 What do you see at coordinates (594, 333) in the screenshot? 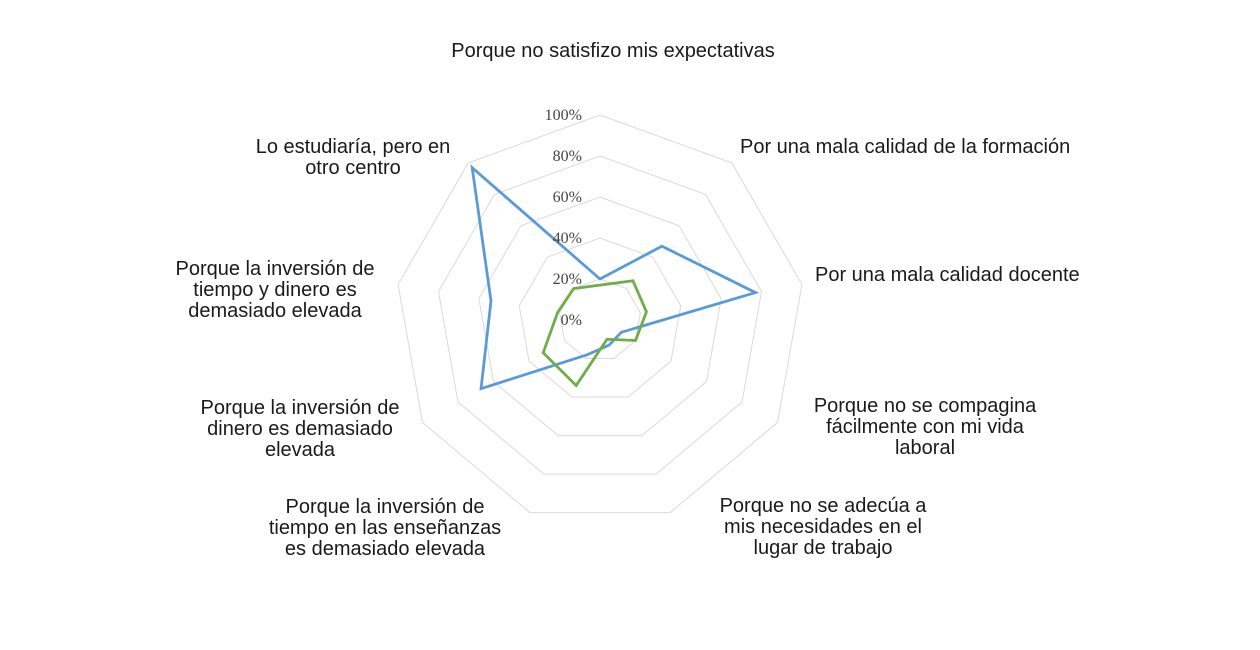
I see `series-2-line` at bounding box center [594, 333].